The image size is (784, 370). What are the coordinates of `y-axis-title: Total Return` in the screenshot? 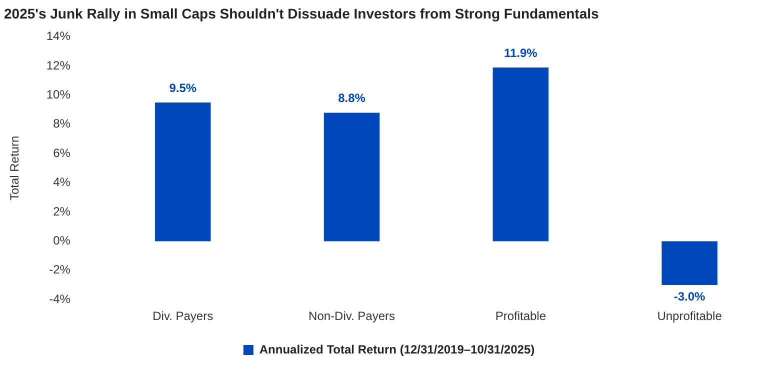 It's located at (15, 168).